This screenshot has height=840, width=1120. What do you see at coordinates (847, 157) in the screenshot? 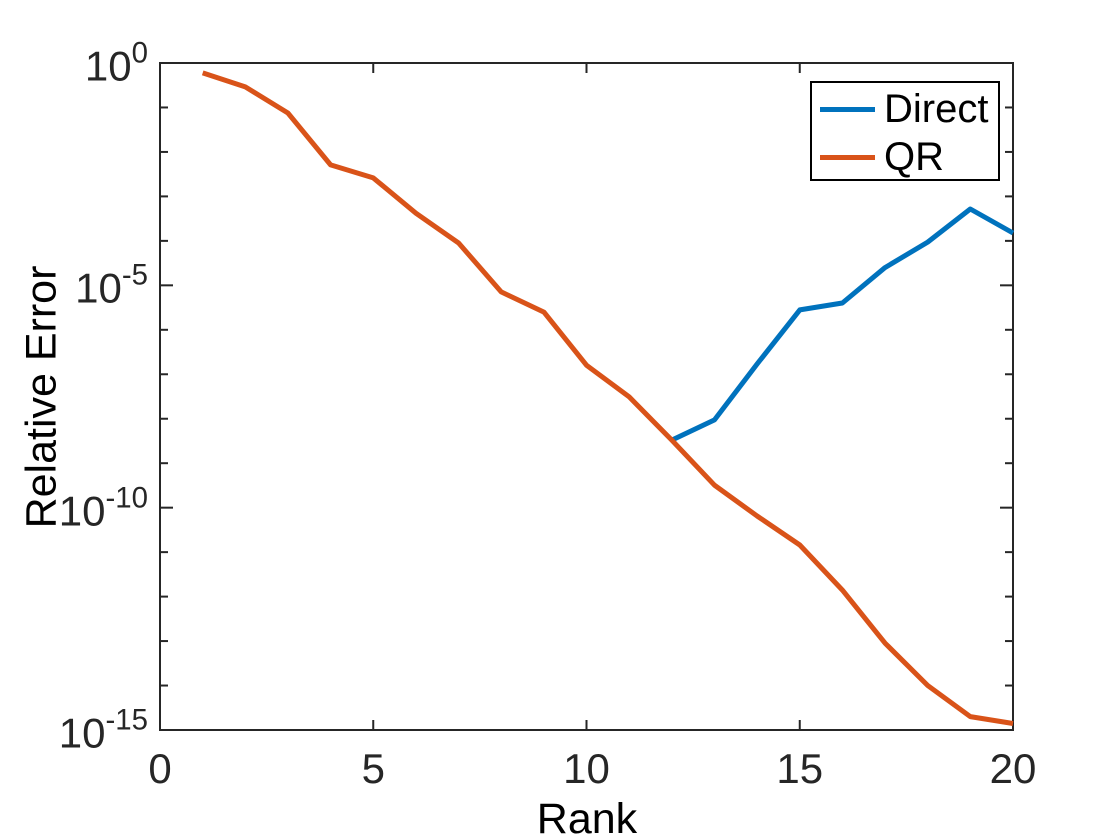
I see `qr-line-swatch-icon` at bounding box center [847, 157].